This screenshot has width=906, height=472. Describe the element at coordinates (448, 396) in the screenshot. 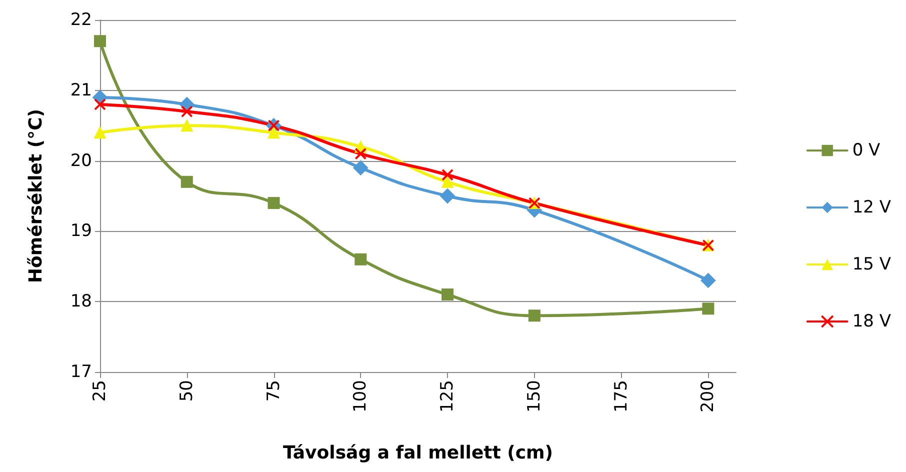

I see `x-tick-label: 125` at that location.